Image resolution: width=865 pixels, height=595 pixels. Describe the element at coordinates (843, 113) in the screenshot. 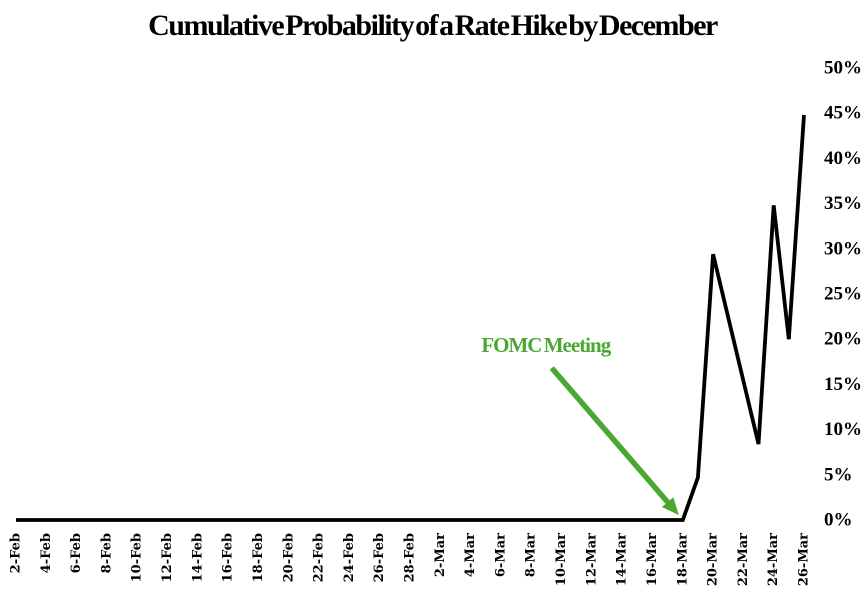

I see `y-tick-label: 45%` at that location.